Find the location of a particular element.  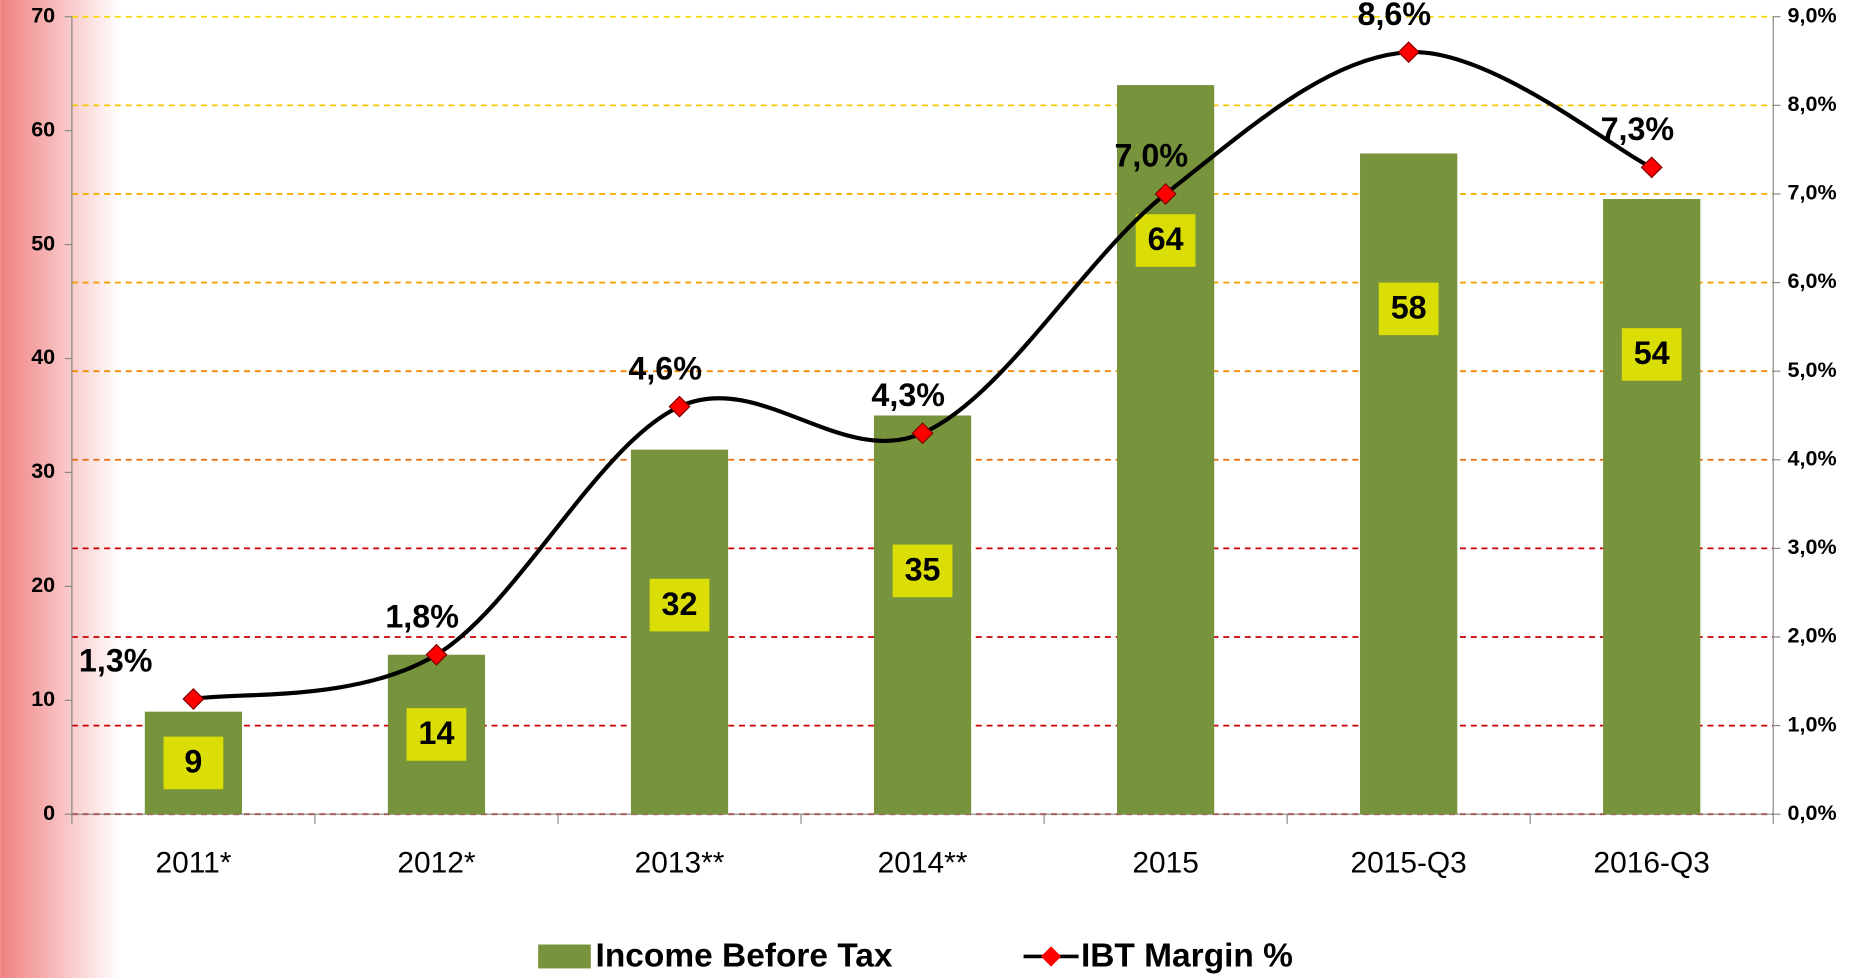

data-label: 4,3% is located at coordinates (908, 395).